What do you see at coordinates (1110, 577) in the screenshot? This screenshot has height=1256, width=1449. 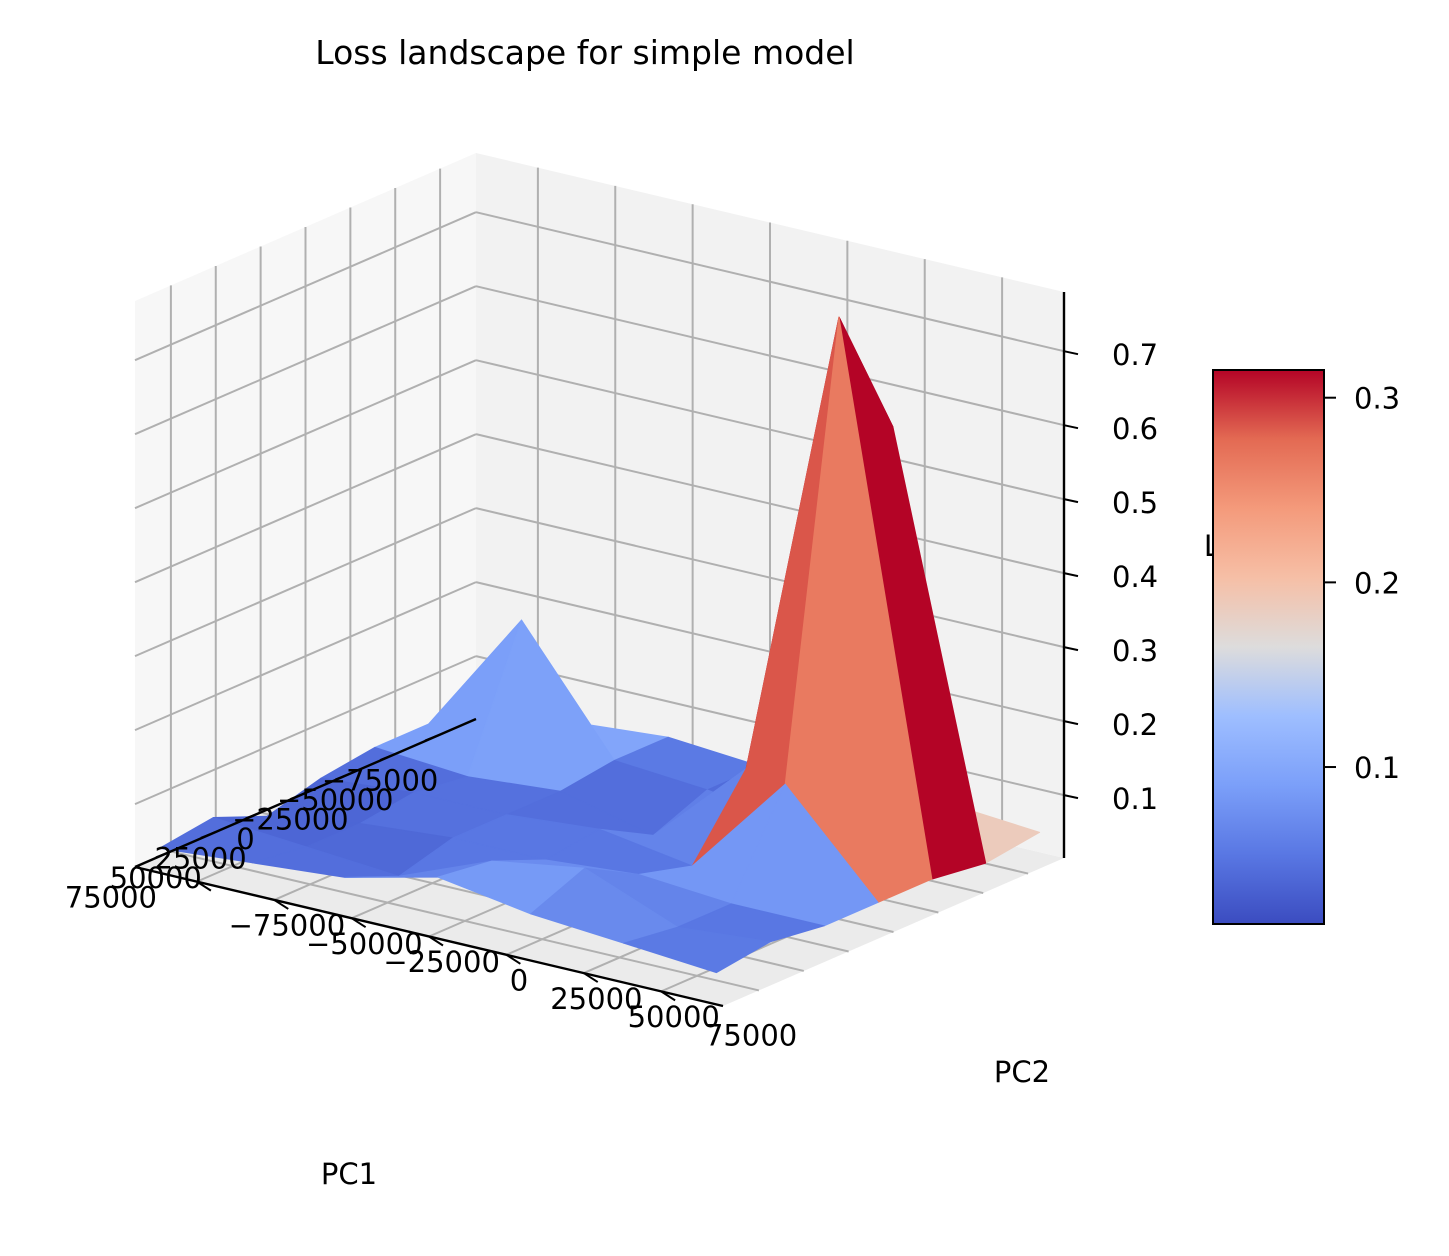 I see `z-ticks: 0.1 0.2 0.3 0.4 0.5 0.6 0.7` at bounding box center [1110, 577].